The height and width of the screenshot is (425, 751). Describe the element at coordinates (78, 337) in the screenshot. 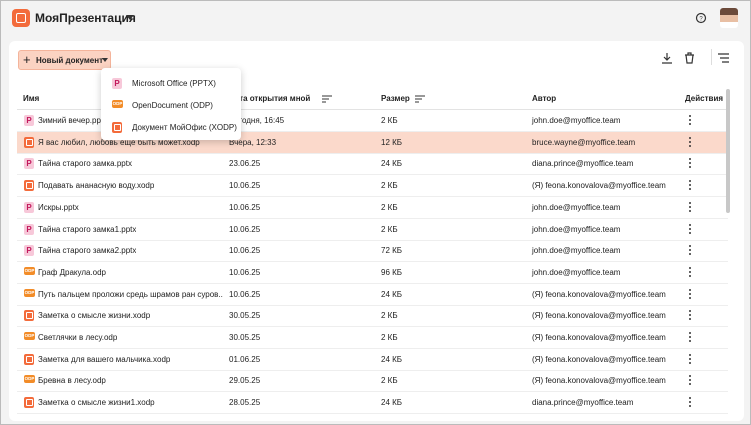

I see `file-name: Светлячки в лесу.odp` at that location.